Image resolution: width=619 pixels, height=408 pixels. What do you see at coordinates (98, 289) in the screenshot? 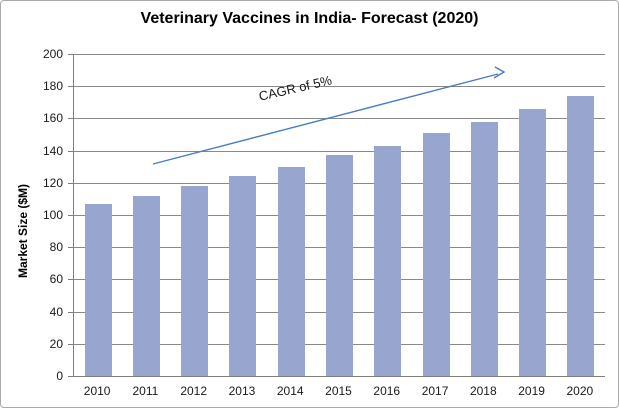
I see `bar-2010` at bounding box center [98, 289].